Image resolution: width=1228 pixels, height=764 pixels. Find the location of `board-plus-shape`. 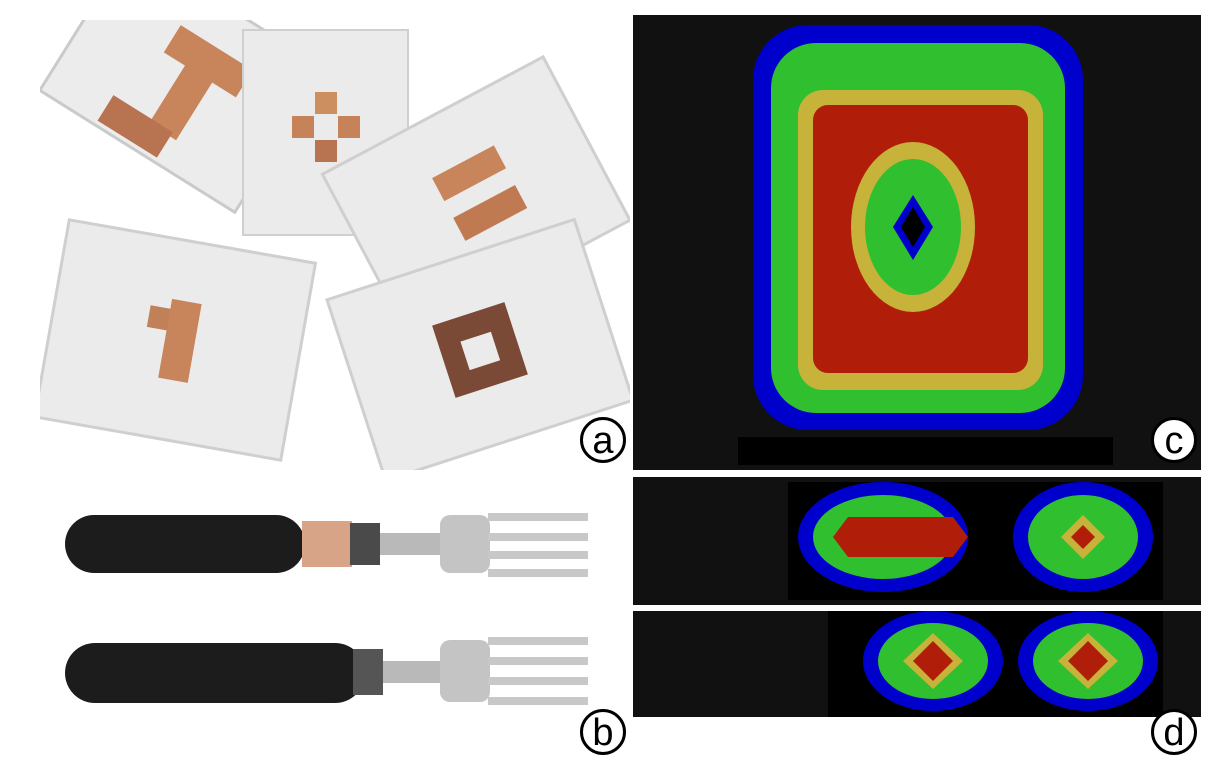

board-plus-shape is located at coordinates (179, 340).